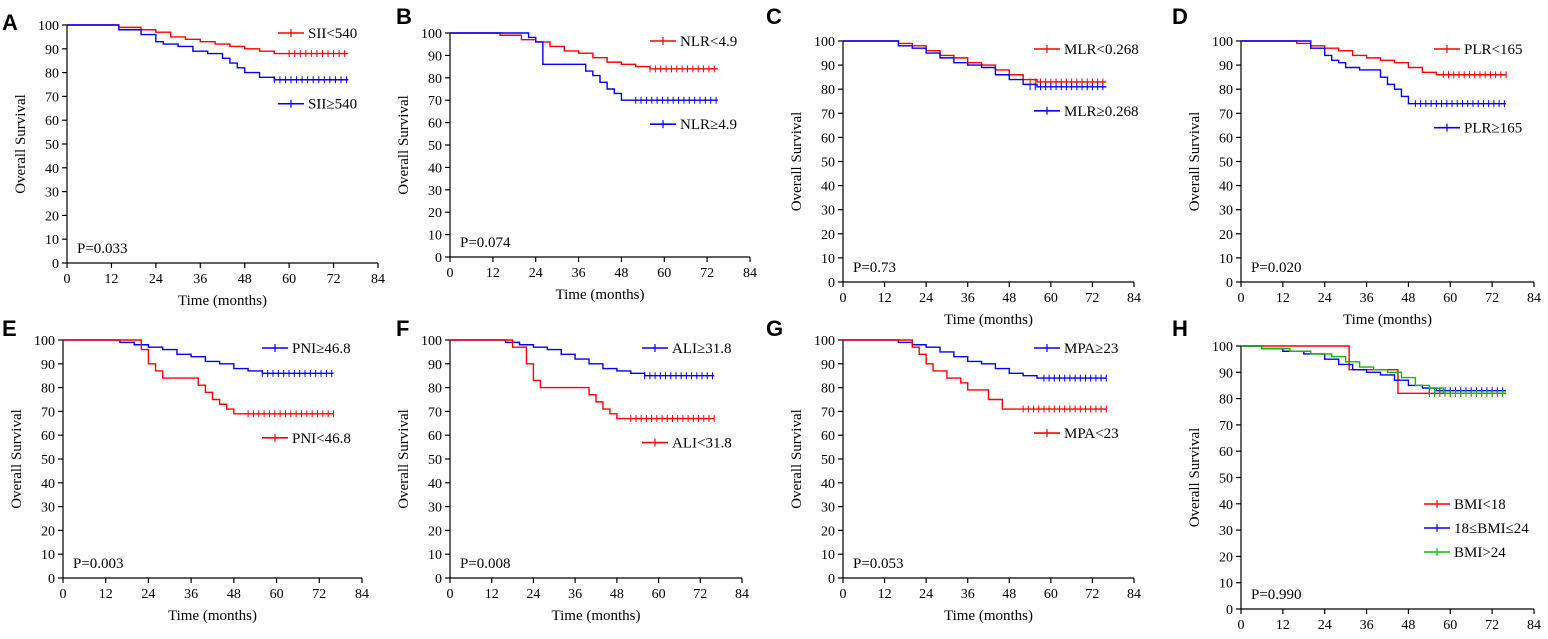 This screenshot has width=1548, height=639. Describe the element at coordinates (321, 349) in the screenshot. I see `legend-label: PNI≥46.8` at that location.